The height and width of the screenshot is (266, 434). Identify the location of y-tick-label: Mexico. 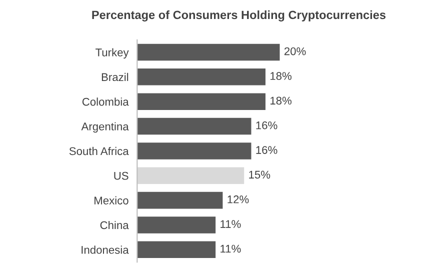
(111, 200).